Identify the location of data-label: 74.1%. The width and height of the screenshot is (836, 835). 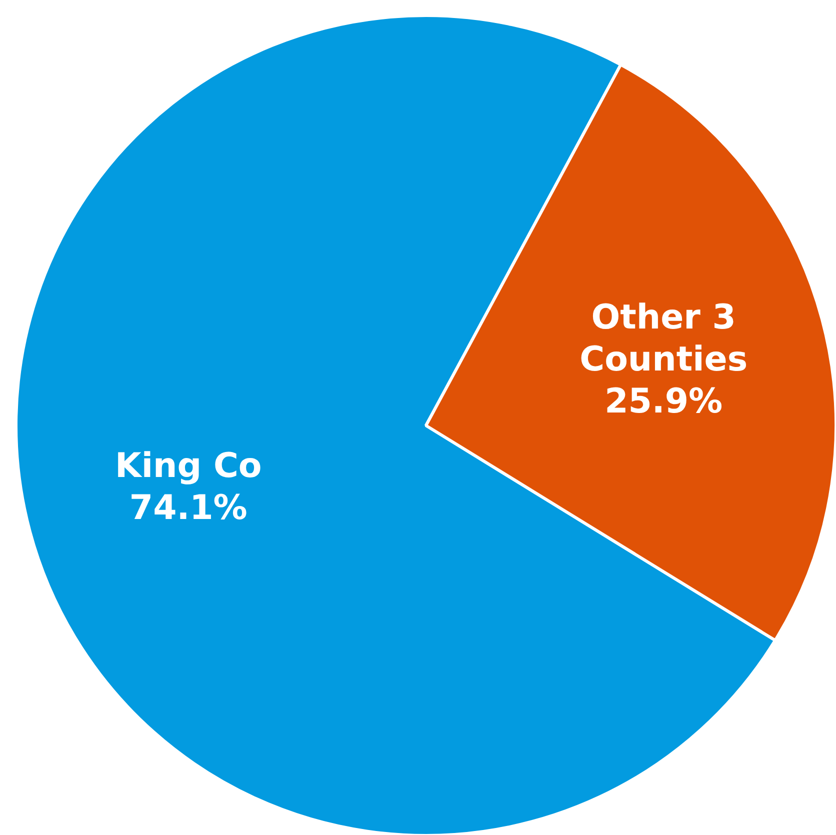
(188, 508).